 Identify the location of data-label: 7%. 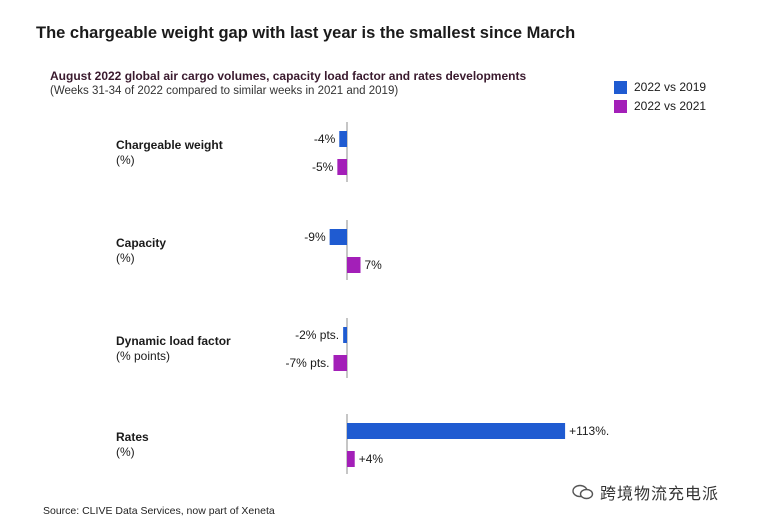
(374, 265).